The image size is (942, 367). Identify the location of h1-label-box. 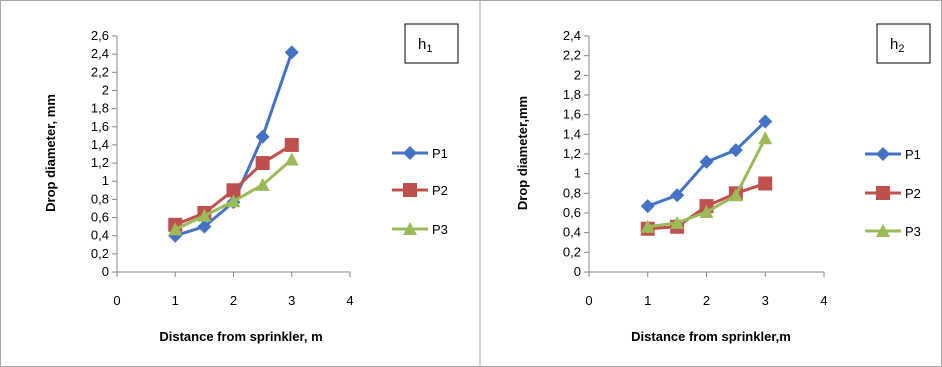
(431, 43).